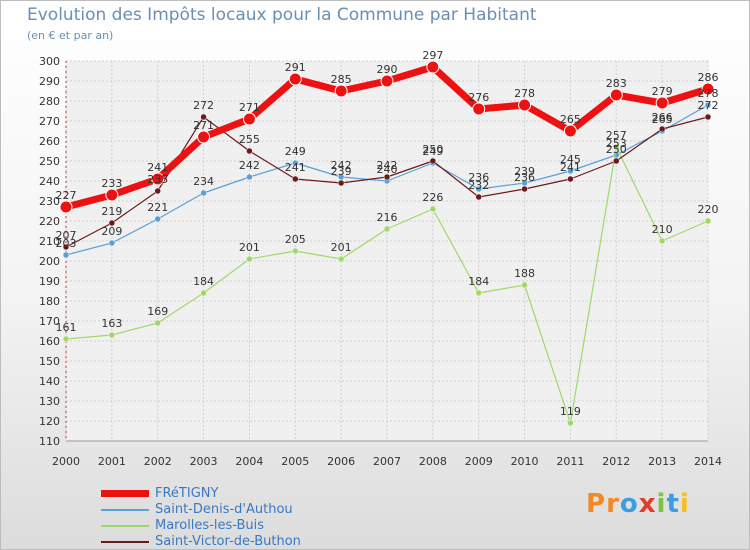  Describe the element at coordinates (49, 381) in the screenshot. I see `y-tick-label: 140` at that location.